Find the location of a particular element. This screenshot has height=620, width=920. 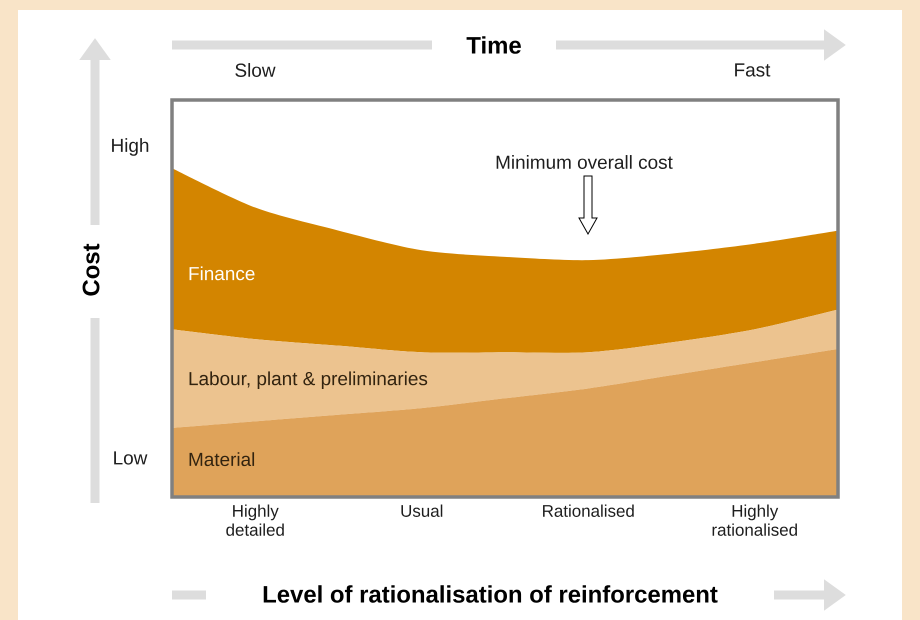

x-tick-label: Rationalised is located at coordinates (588, 510).